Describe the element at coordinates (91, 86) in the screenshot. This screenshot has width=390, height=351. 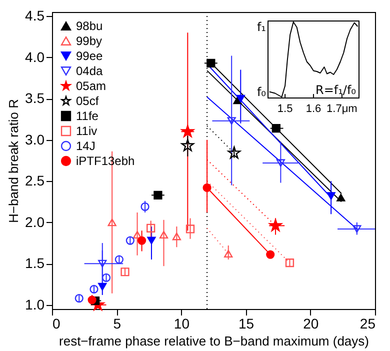
I see `legend-label: 05am` at that location.